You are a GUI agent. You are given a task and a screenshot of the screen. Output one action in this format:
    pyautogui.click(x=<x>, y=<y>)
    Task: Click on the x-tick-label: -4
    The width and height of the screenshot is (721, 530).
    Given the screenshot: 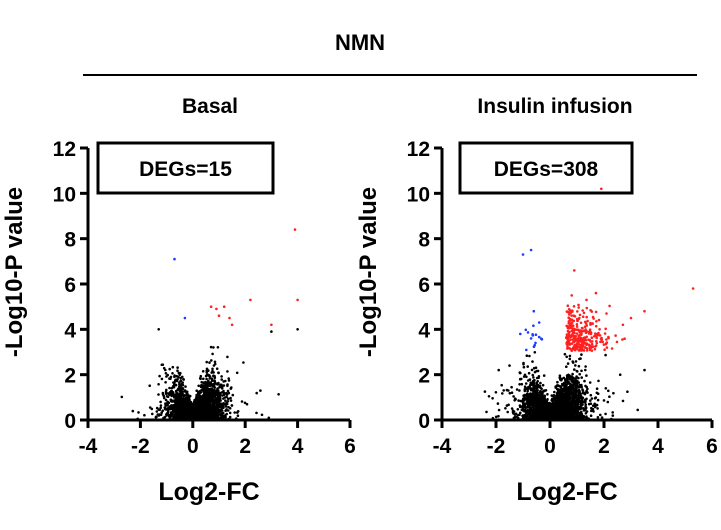 What is the action you would take?
    pyautogui.click(x=88, y=446)
    